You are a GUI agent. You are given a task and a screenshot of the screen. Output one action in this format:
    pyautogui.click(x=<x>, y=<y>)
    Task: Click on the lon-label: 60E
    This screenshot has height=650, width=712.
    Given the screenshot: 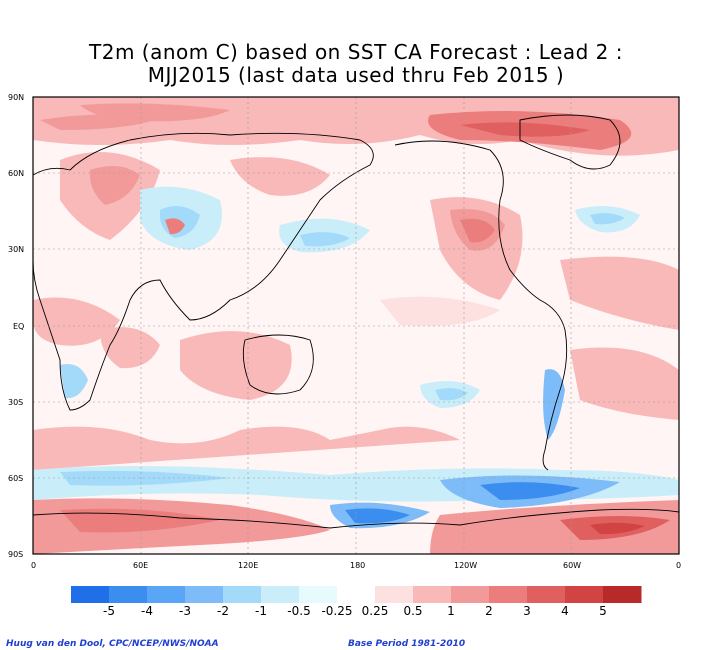 What is the action you would take?
    pyautogui.click(x=140, y=565)
    